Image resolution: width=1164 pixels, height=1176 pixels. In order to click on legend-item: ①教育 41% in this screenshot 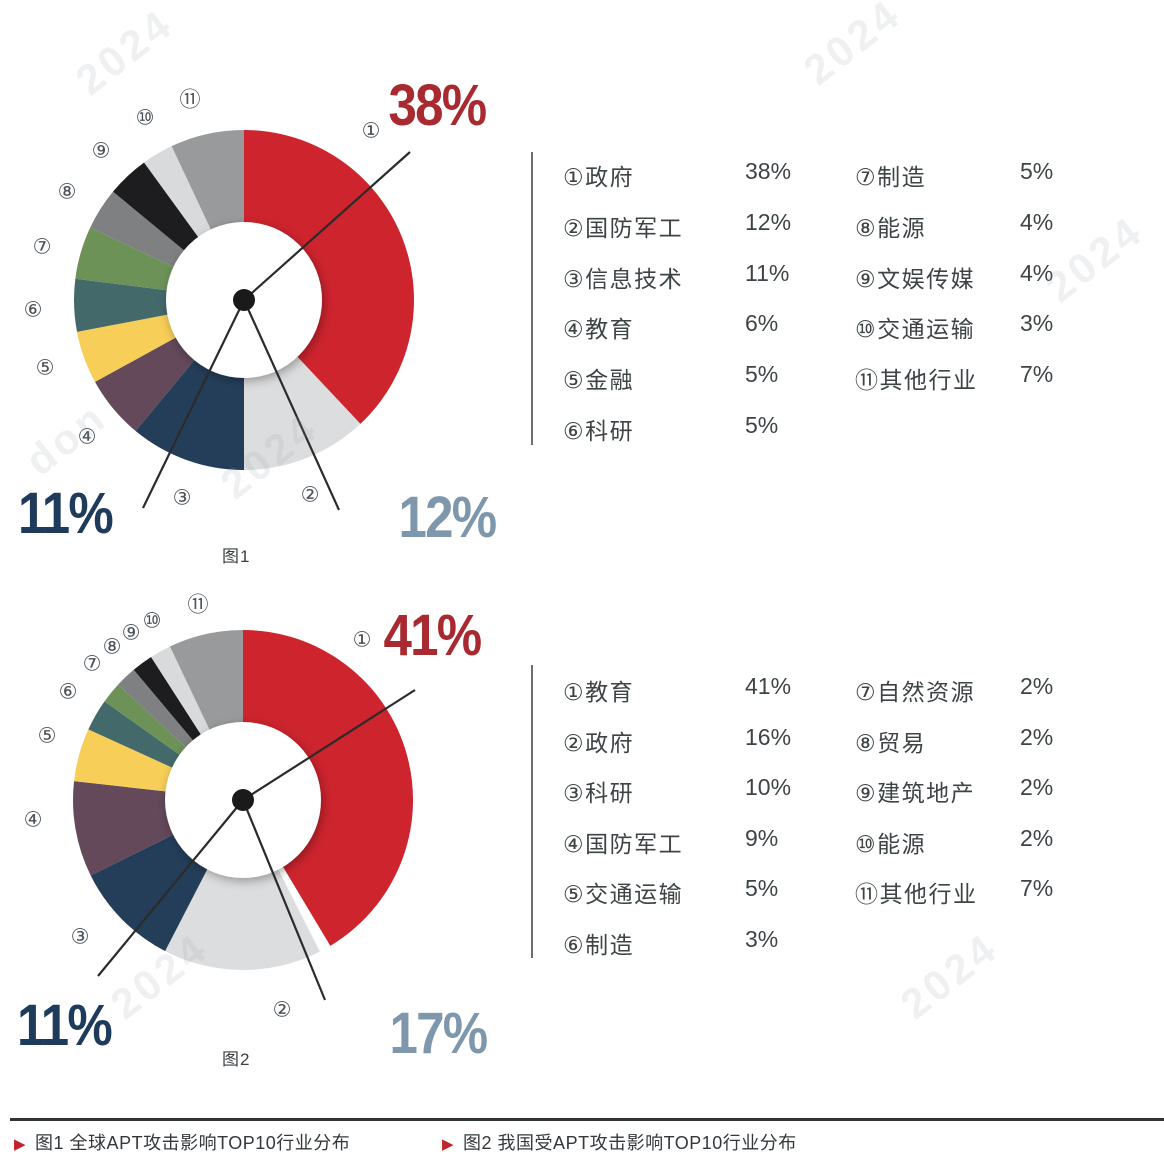, I will do `click(677, 689)`.